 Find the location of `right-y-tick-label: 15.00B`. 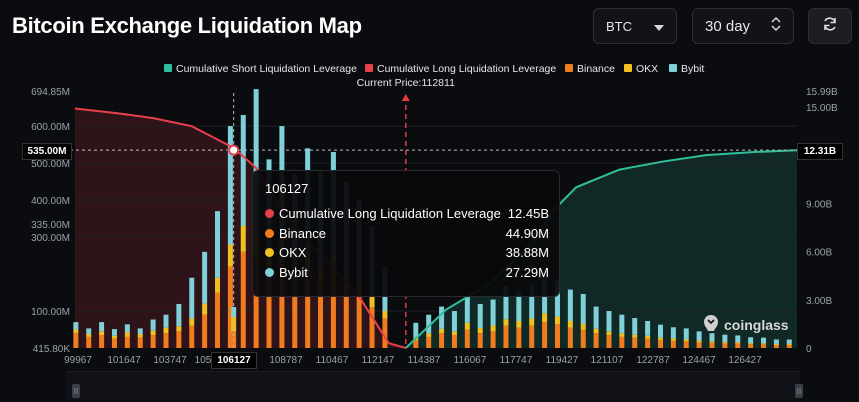

right-y-tick-label: 15.00B is located at coordinates (822, 108).